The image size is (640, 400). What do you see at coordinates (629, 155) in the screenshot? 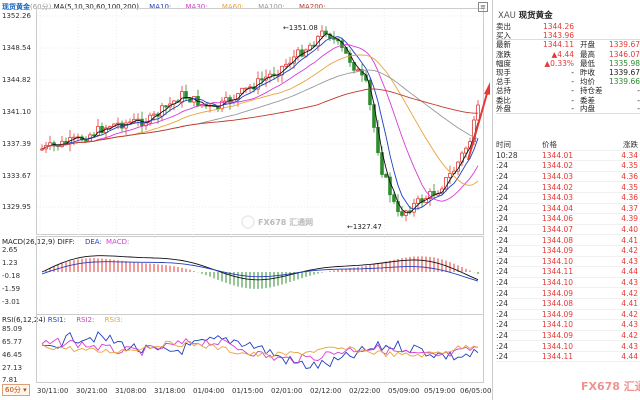
I see `tick-change: 4.34` at bounding box center [629, 155].